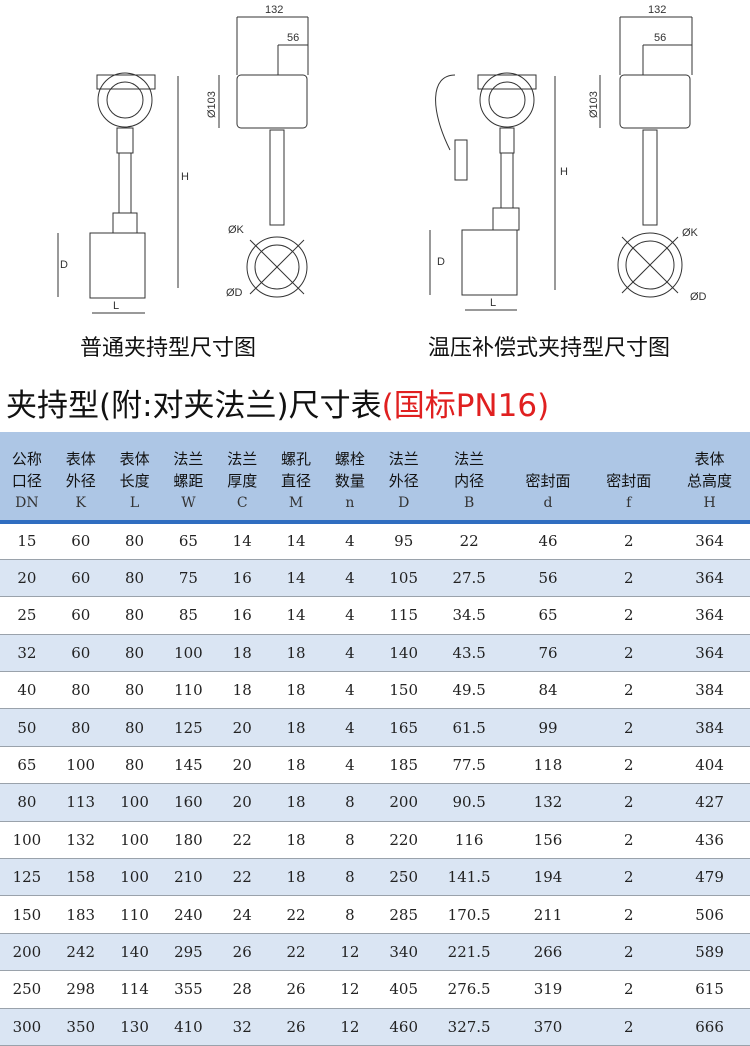 This screenshot has width=750, height=1046. Describe the element at coordinates (469, 478) in the screenshot. I see `column-header: 法兰 内径 B` at that location.